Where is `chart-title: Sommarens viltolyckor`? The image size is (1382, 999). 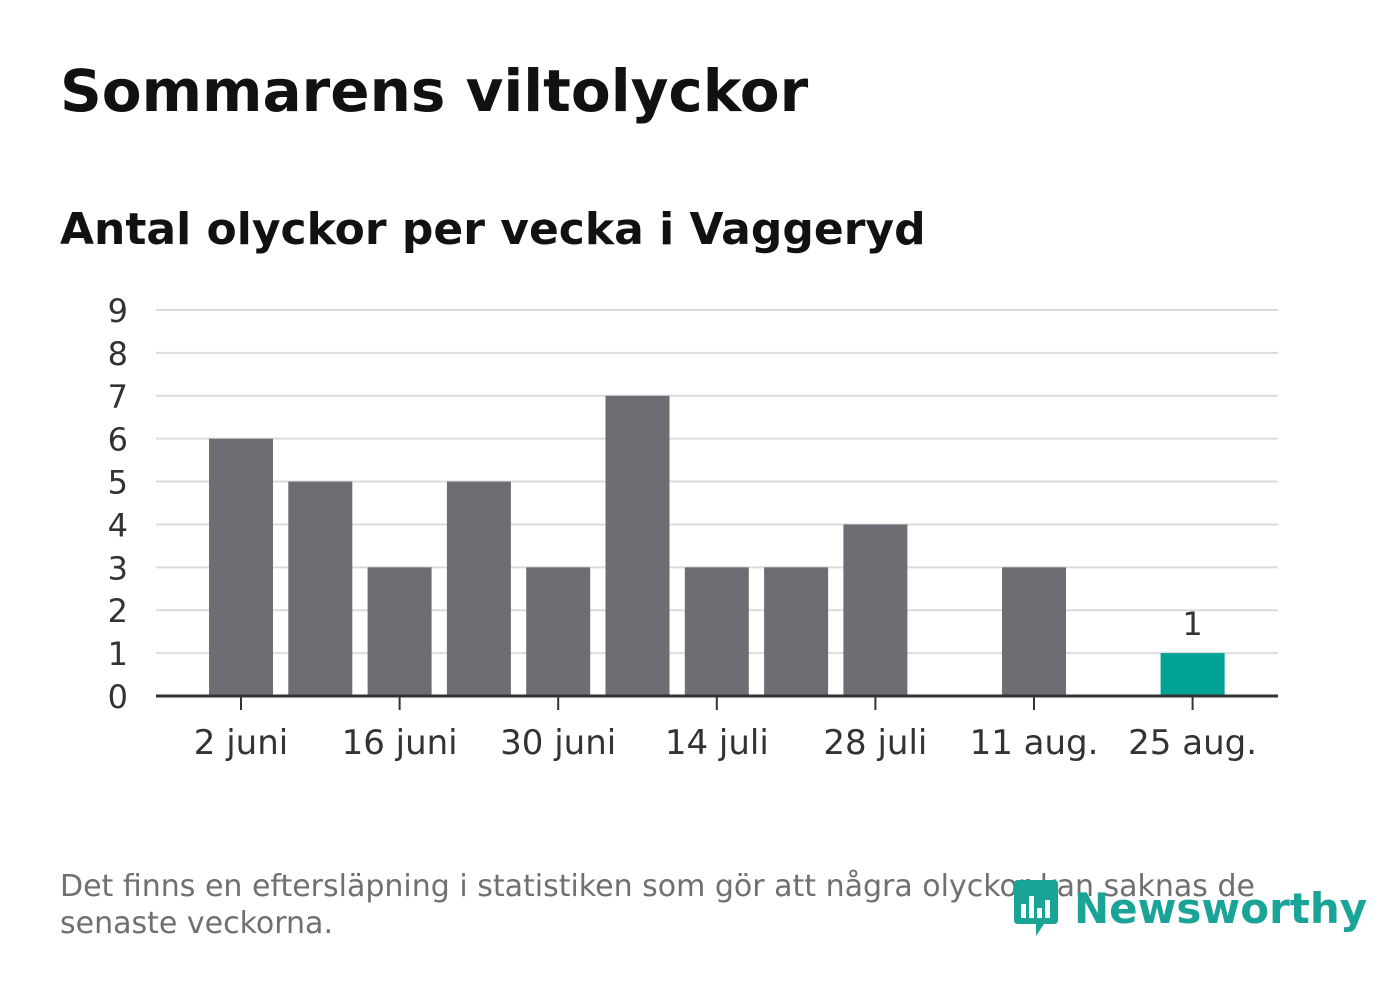 chart-title: Sommarens viltolyckor is located at coordinates (434, 91).